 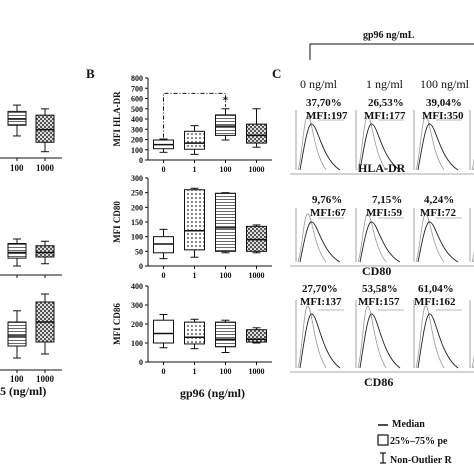 I want to click on panel-b-cd86-xtick-label-0: 0, so click(x=164, y=371).